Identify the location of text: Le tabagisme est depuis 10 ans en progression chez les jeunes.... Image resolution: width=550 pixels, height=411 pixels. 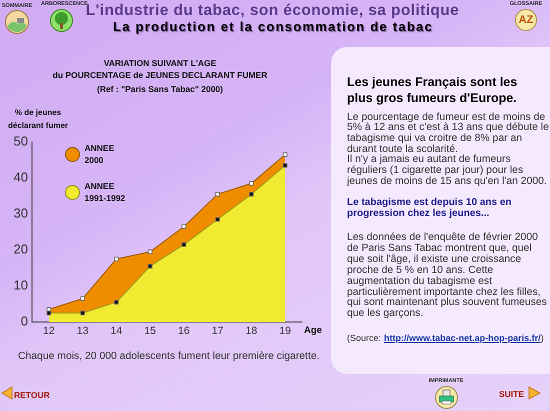
(429, 208).